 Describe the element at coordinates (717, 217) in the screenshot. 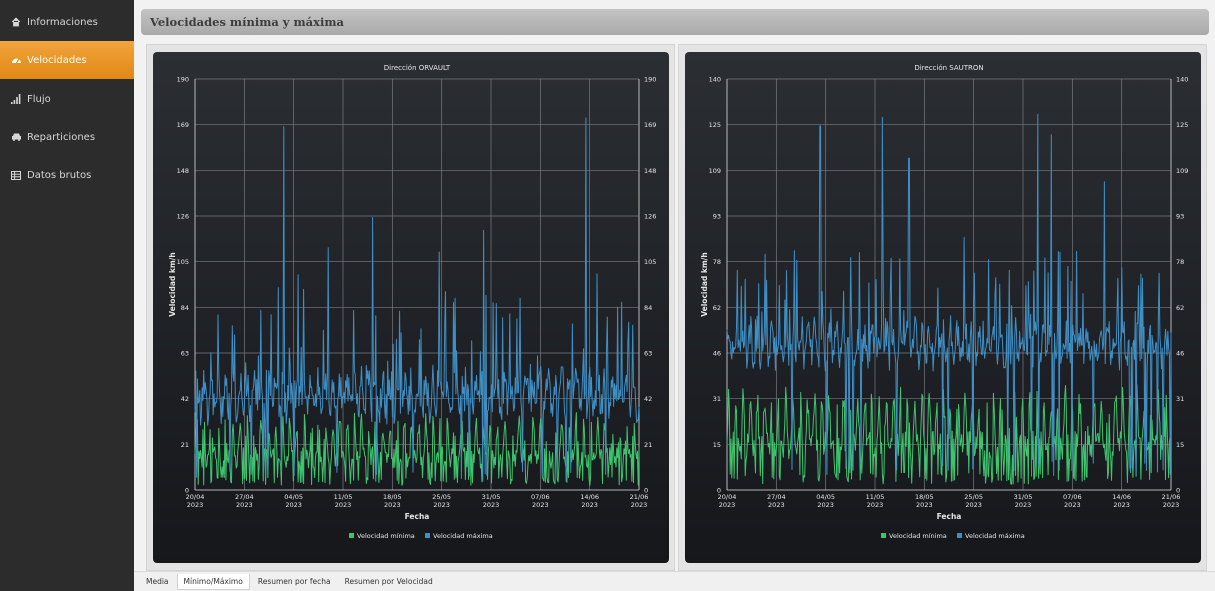

I see `y-tick-label-left: 93` at that location.